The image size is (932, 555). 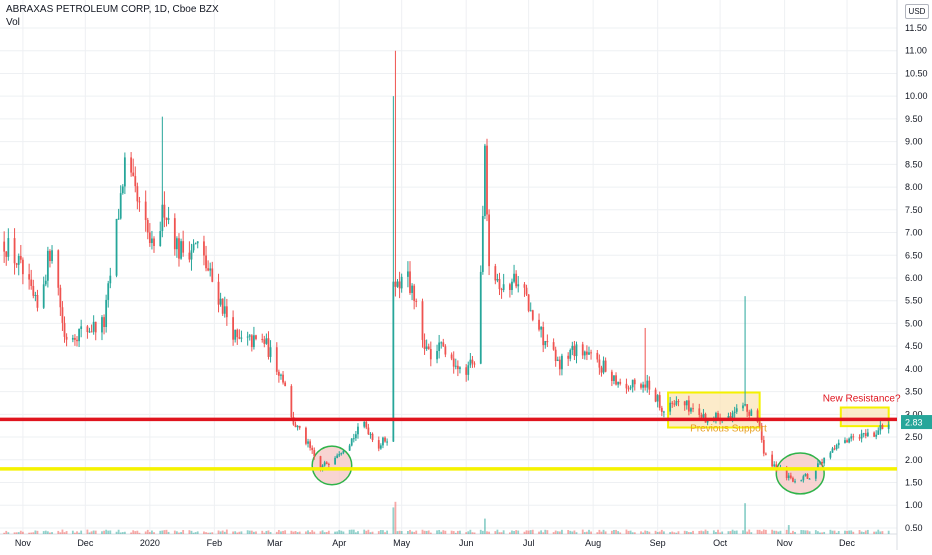 I want to click on price-tick-label: 11.00, so click(x=916, y=51).